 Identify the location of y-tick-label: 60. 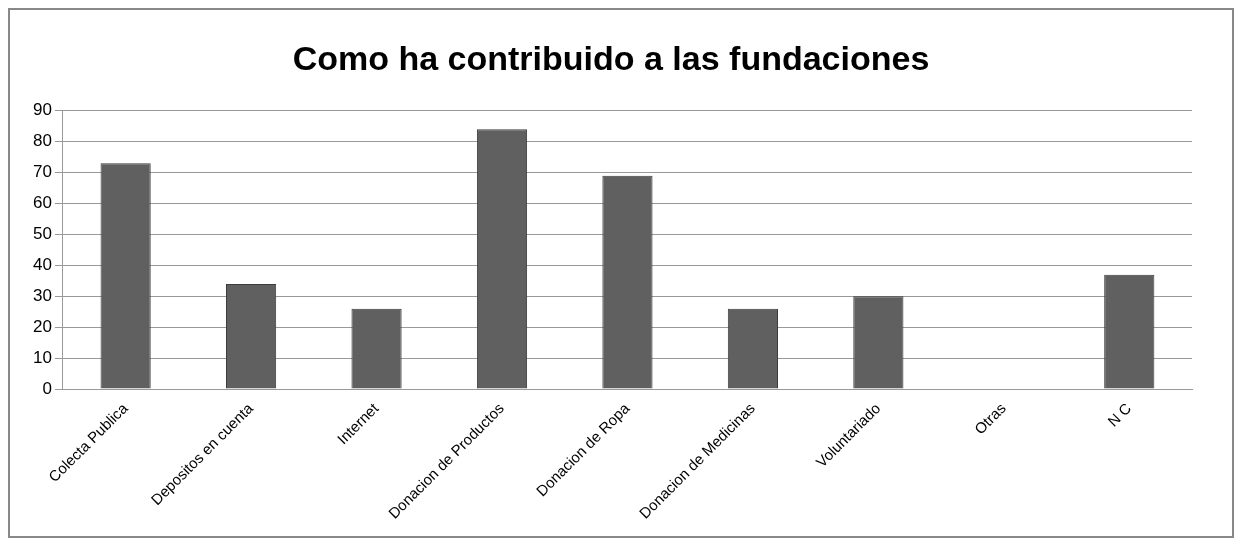
(42, 203).